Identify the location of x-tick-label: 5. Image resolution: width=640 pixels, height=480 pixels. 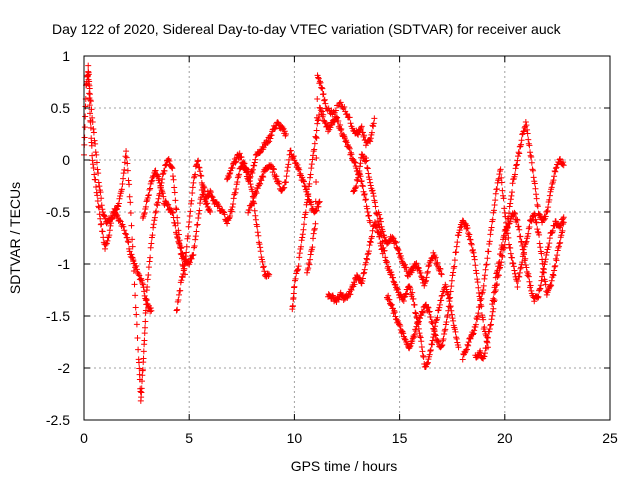
(189, 438).